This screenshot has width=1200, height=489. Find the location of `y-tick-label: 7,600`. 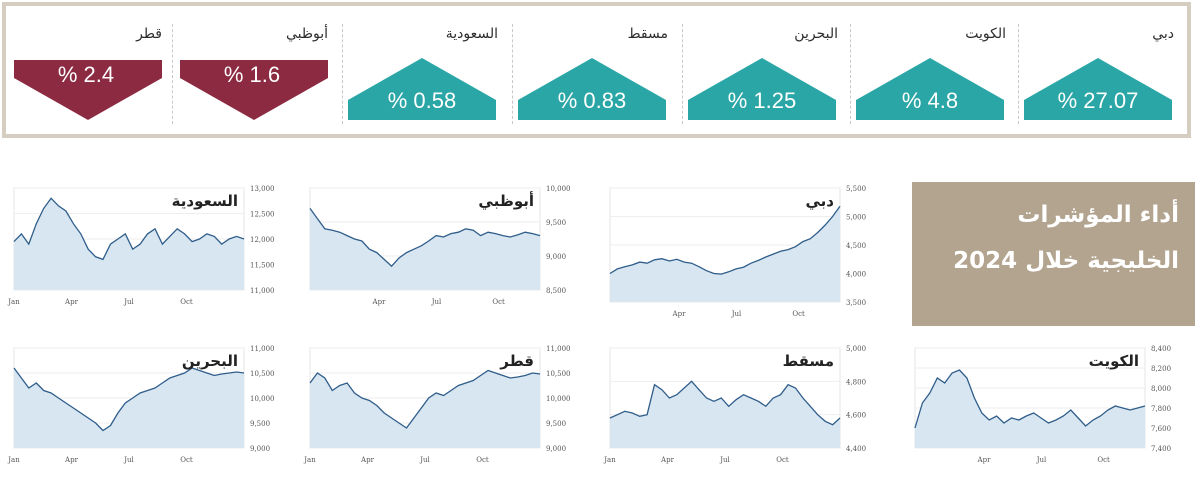

y-tick-label: 7,600 is located at coordinates (1161, 429).